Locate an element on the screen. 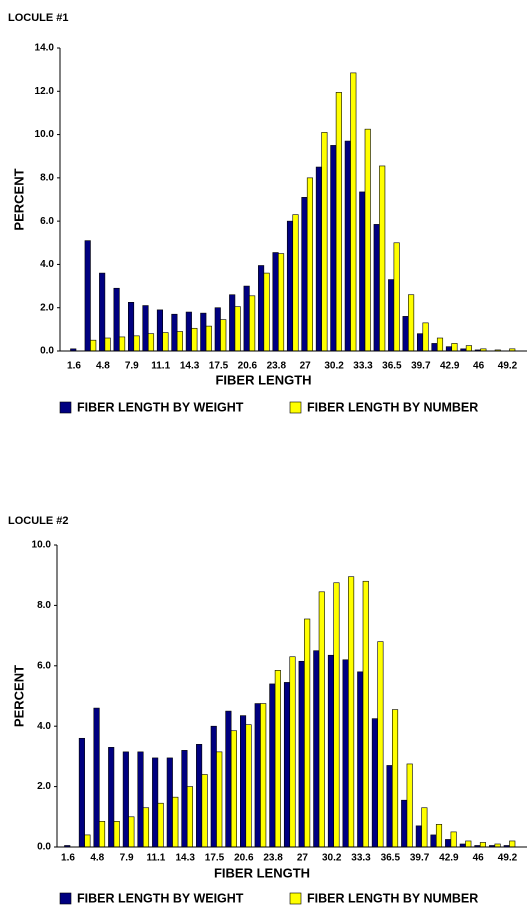  x-tick-label: 42.9 is located at coordinates (449, 858).